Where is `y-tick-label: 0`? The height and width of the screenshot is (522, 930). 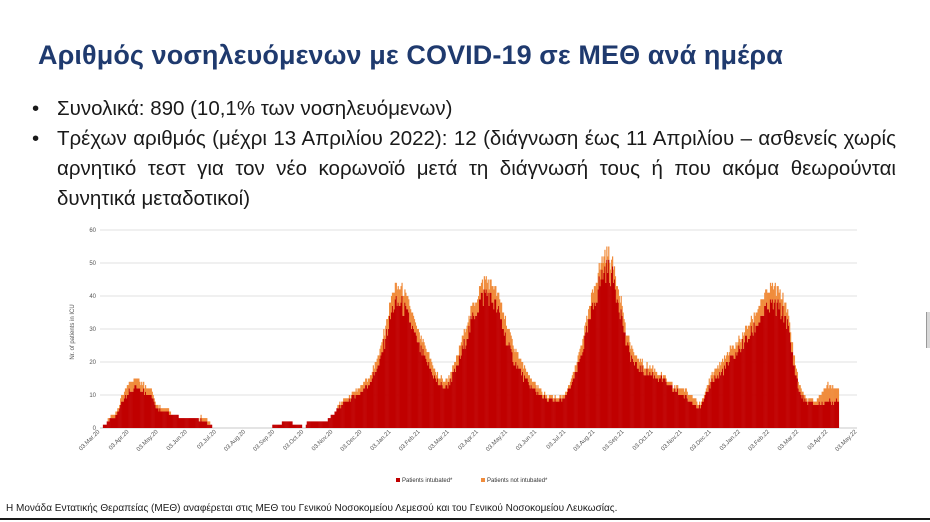
y-tick-label: 0 is located at coordinates (95, 429).